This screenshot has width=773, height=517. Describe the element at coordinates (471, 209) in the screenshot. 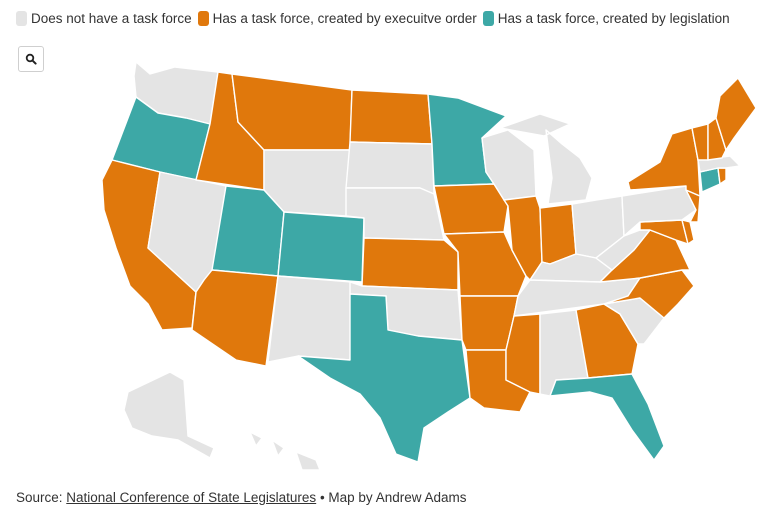

I see `state-IA` at that location.